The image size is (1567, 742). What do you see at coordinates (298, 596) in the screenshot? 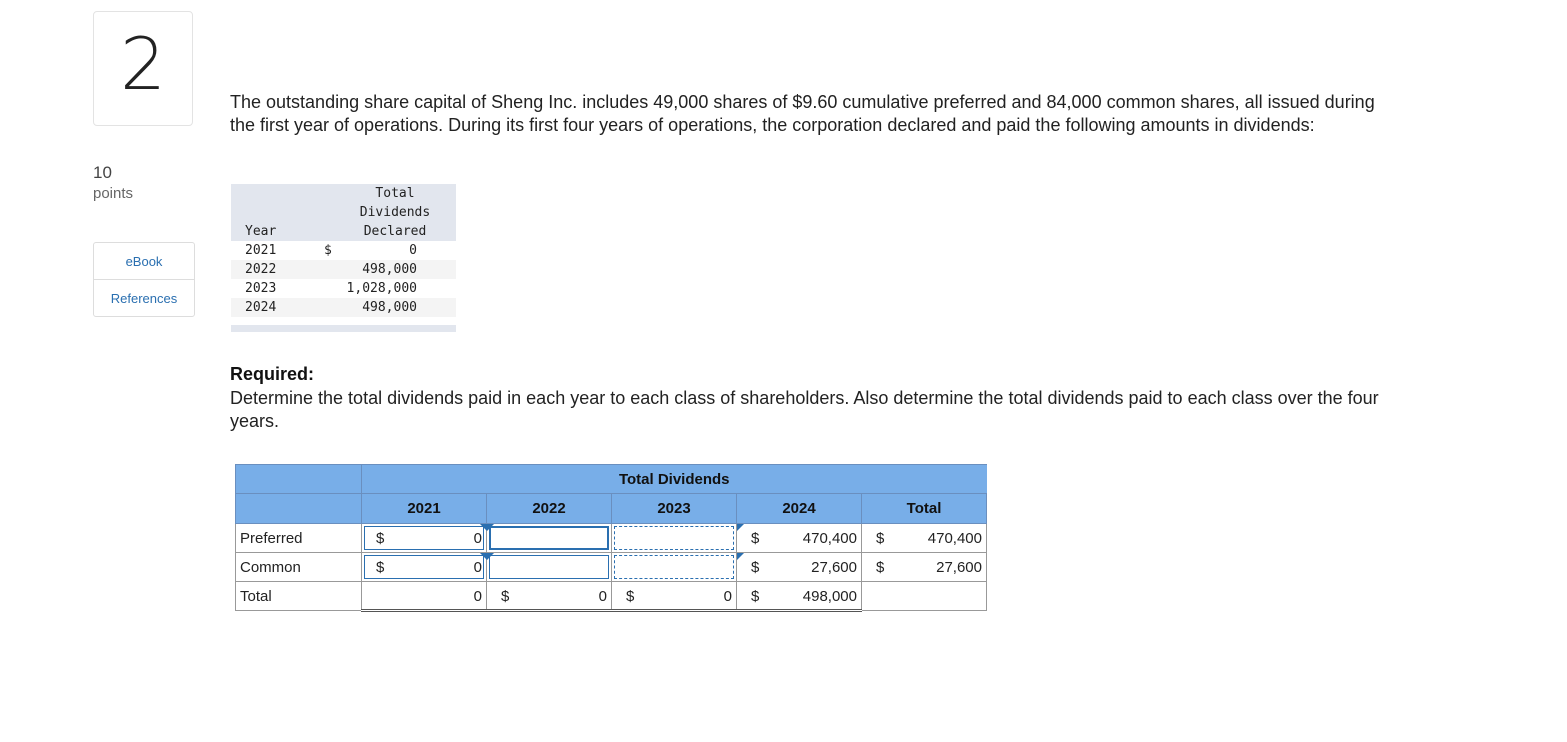
I see `row-label-total: Total` at bounding box center [298, 596].